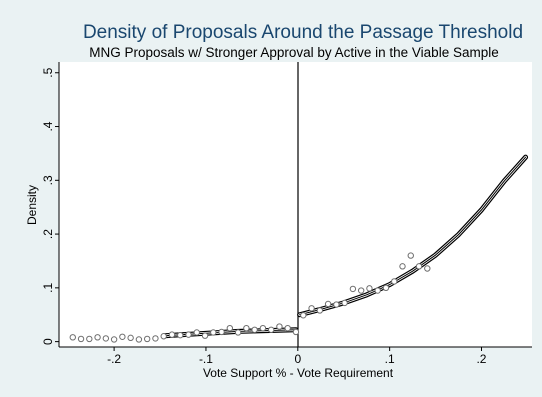 This screenshot has height=397, width=542. What do you see at coordinates (48, 341) in the screenshot?
I see `y-tick-label: 0` at bounding box center [48, 341].